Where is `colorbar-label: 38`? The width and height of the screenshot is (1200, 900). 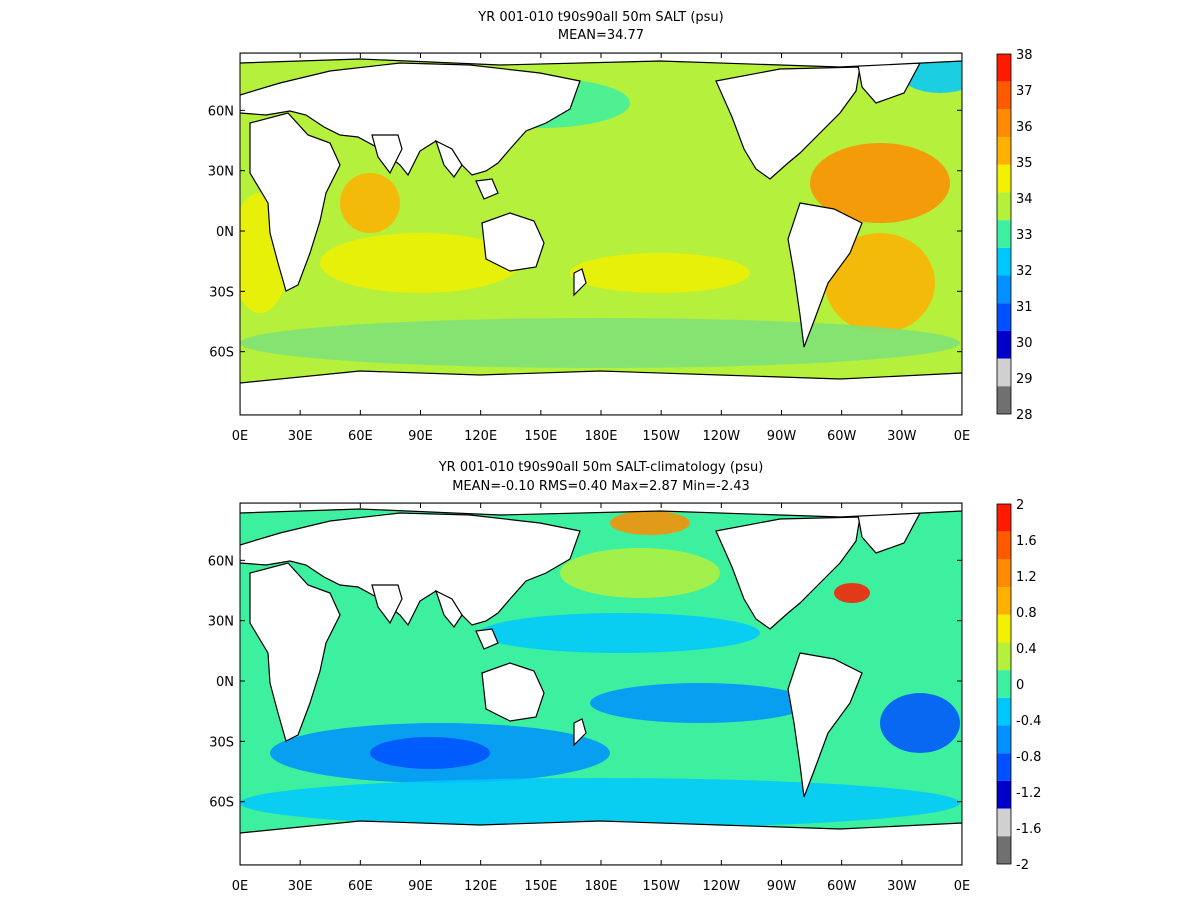 colorbar-label: 38 is located at coordinates (1024, 55).